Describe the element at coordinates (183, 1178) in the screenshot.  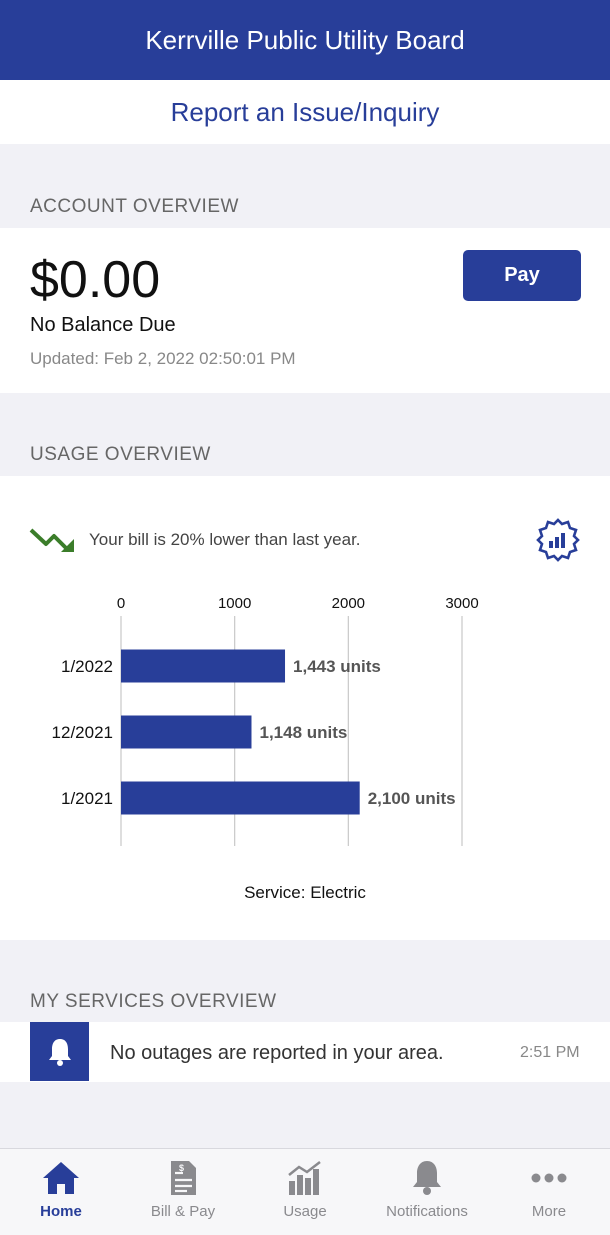
I see `bill-icon: $` at that location.